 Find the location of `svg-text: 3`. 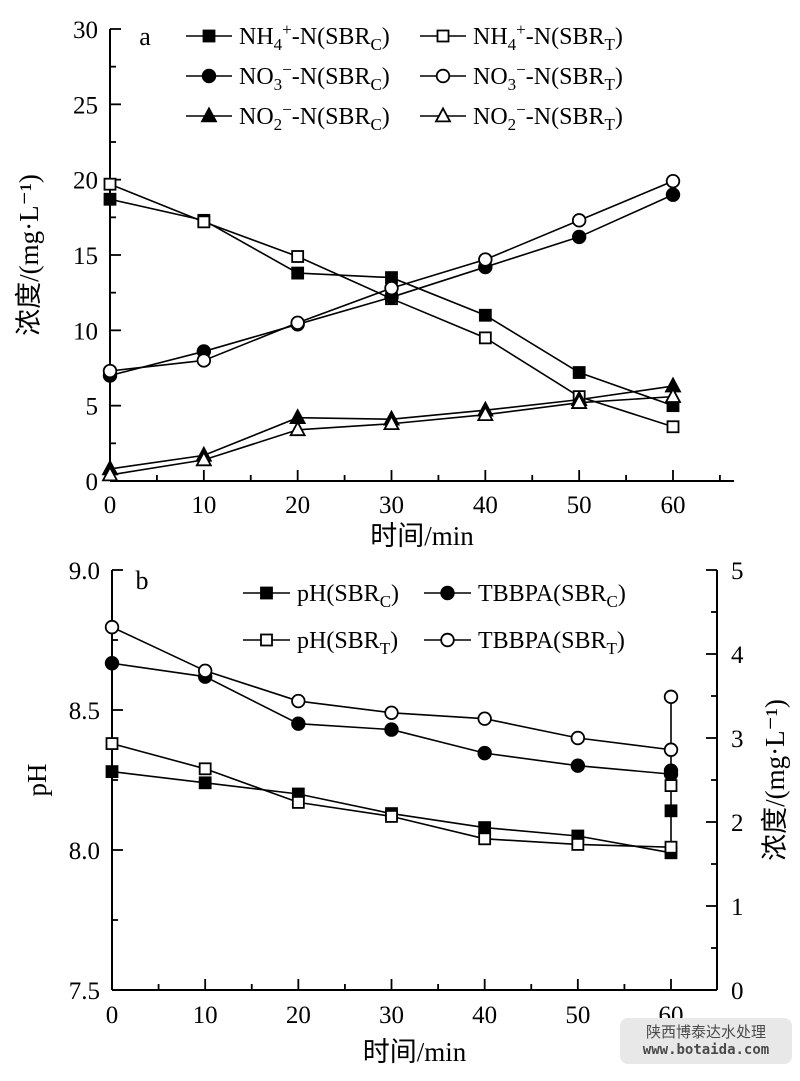

svg-text: 3 is located at coordinates (737, 739).